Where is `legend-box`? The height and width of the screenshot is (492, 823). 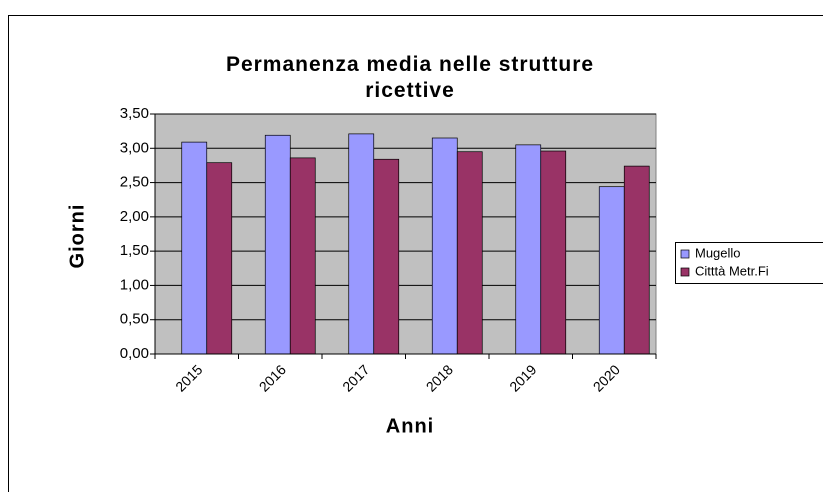 legend-box is located at coordinates (749, 263).